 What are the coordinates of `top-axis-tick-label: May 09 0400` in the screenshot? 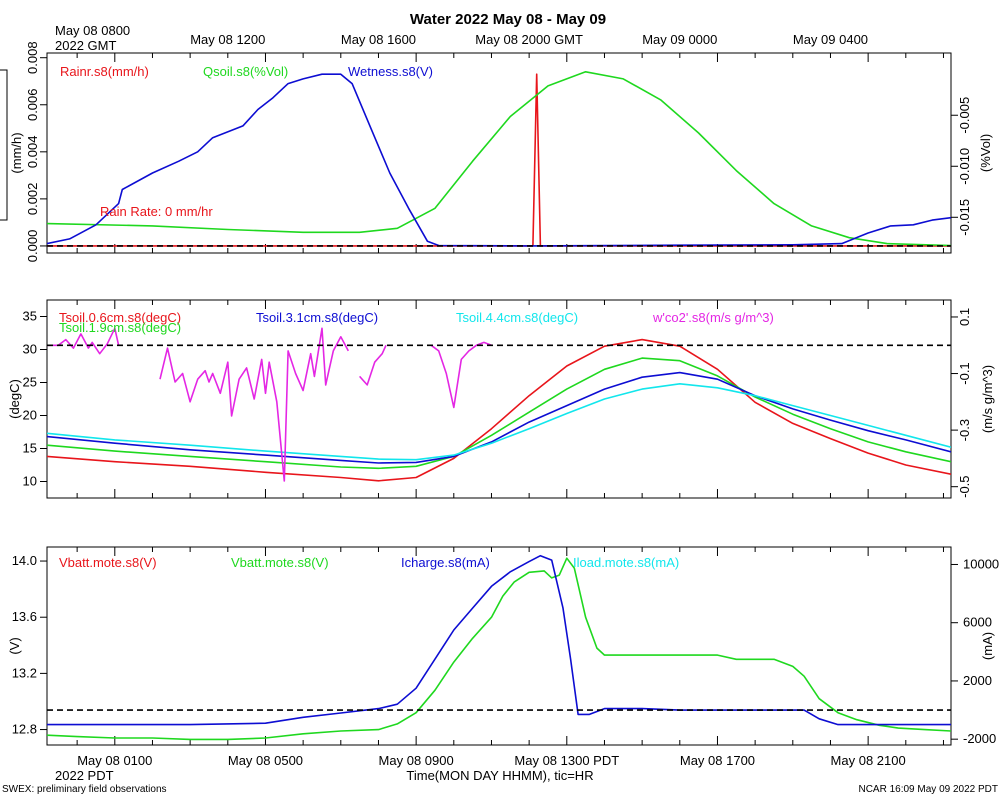 It's located at (830, 39).